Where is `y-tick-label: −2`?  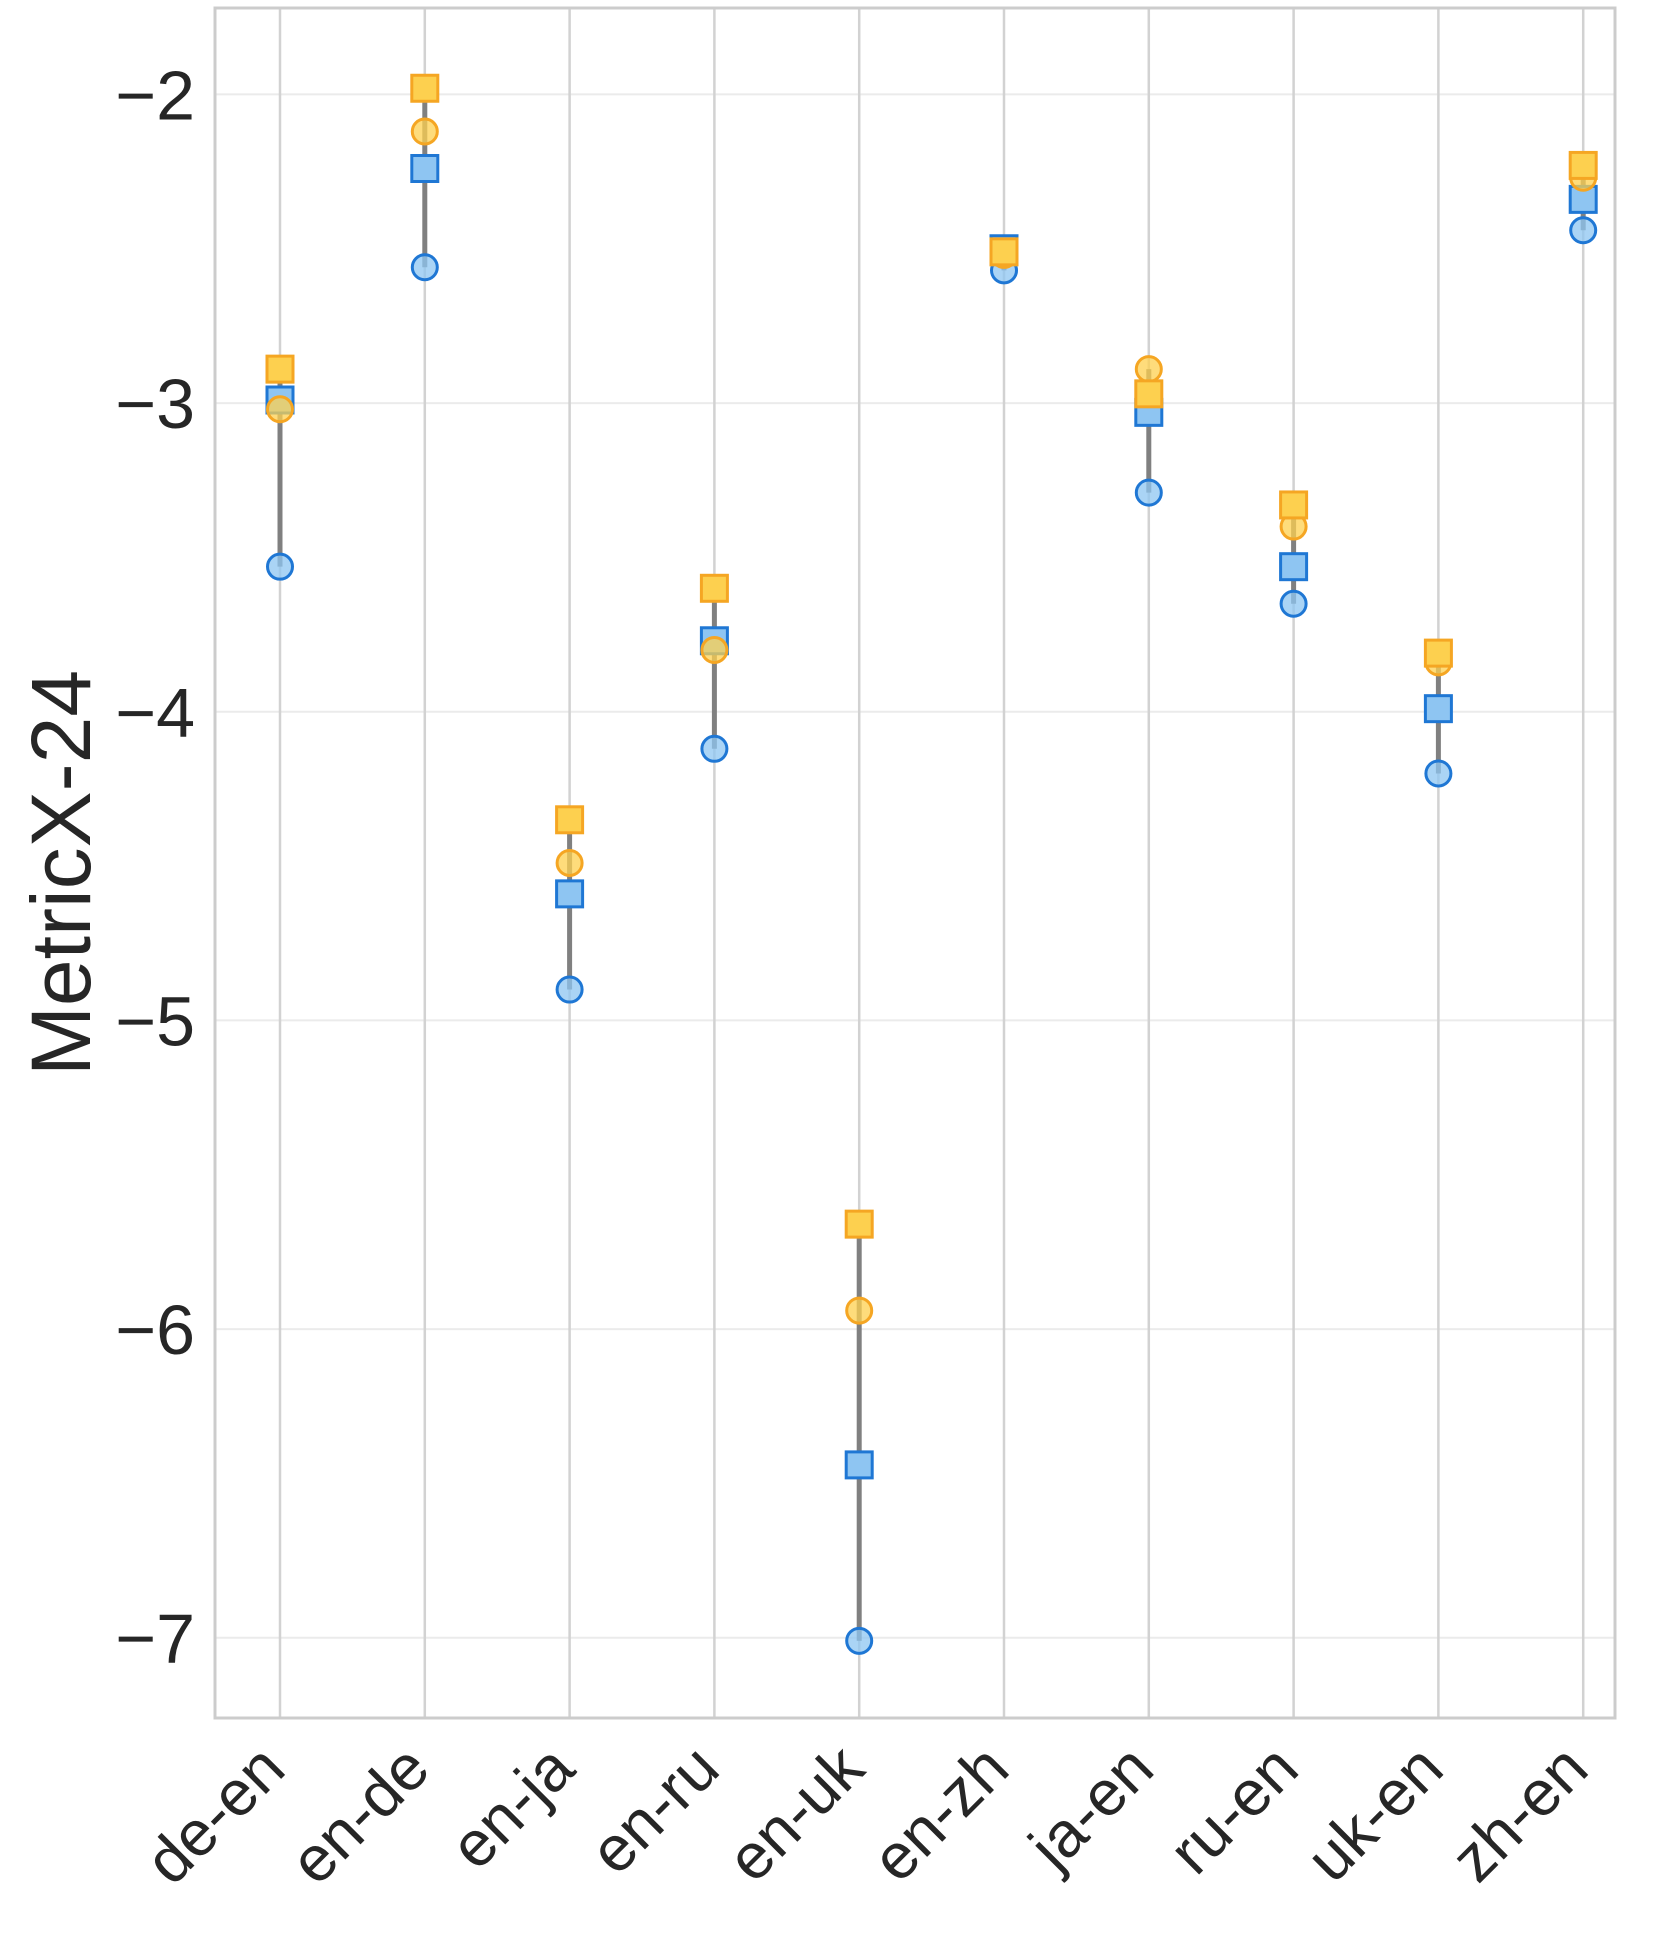 y-tick-label: −2 is located at coordinates (155, 95).